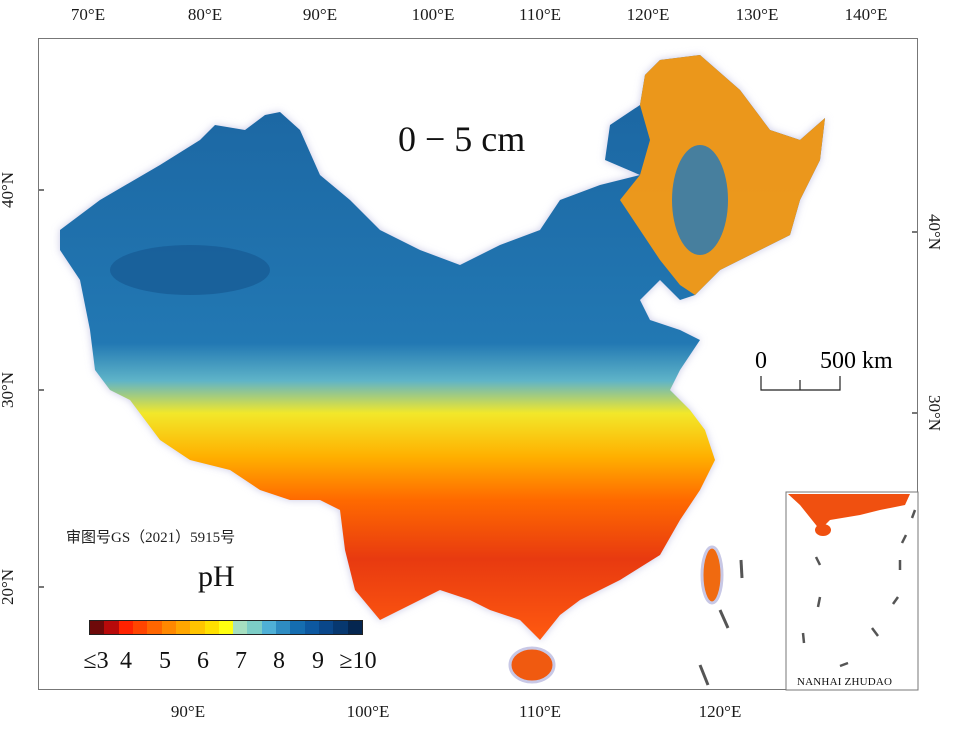 The image size is (970, 730). I want to click on lat-label-right: 30°N, so click(935, 413).